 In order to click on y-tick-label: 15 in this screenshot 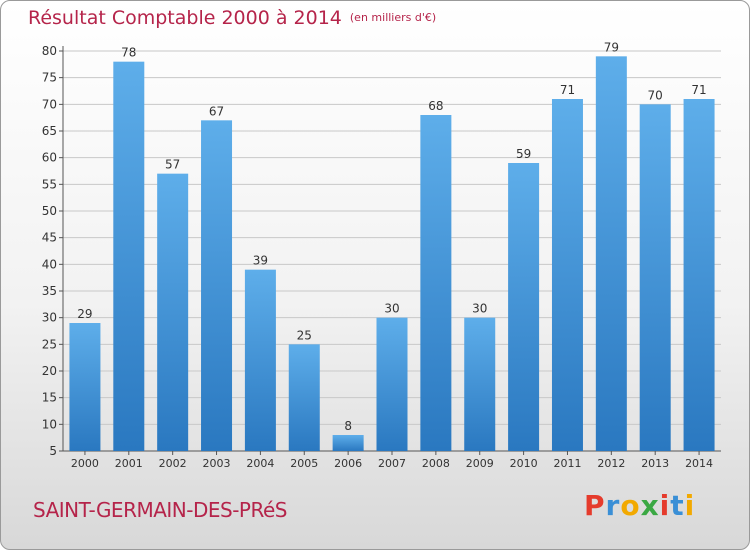, I will do `click(49, 398)`.